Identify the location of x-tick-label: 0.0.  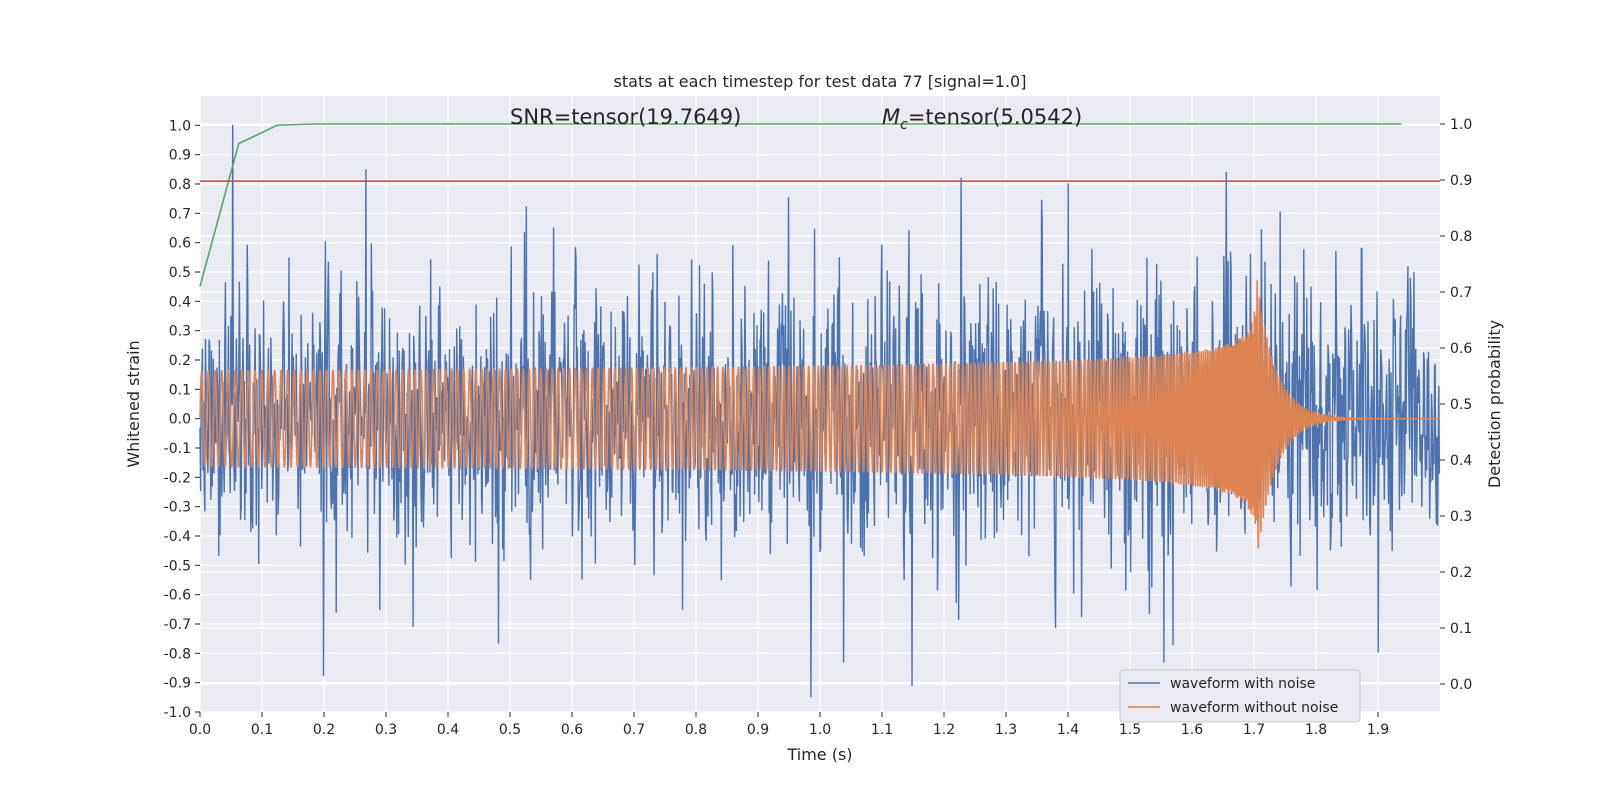
(200, 730).